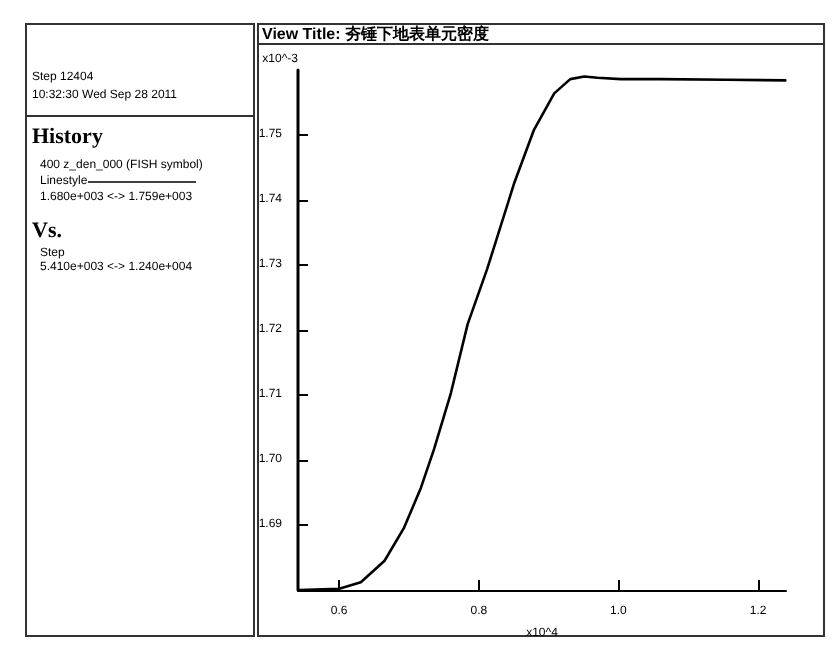 This screenshot has height=656, width=834. Describe the element at coordinates (68, 137) in the screenshot. I see `text: History` at that location.